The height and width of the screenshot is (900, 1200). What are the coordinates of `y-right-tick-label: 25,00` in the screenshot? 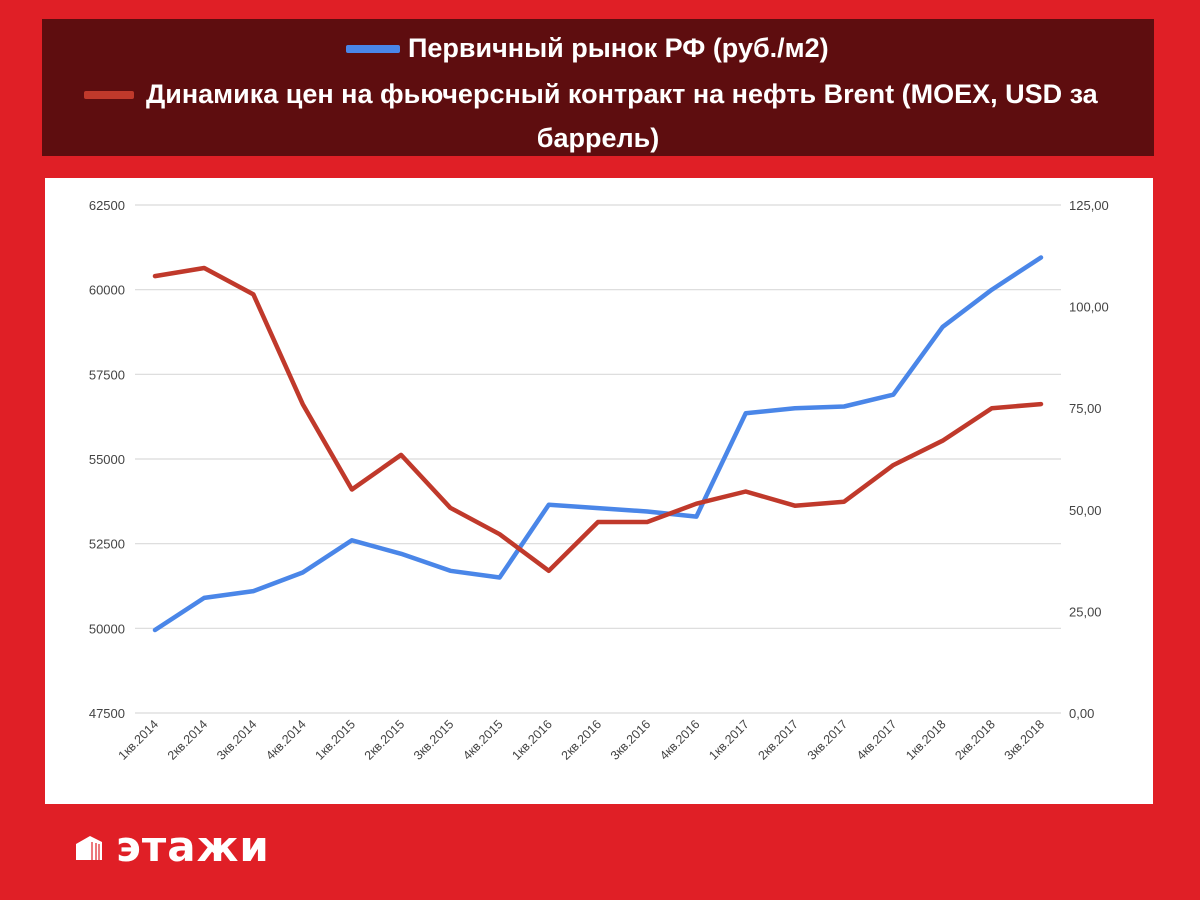 It's located at (1085, 611).